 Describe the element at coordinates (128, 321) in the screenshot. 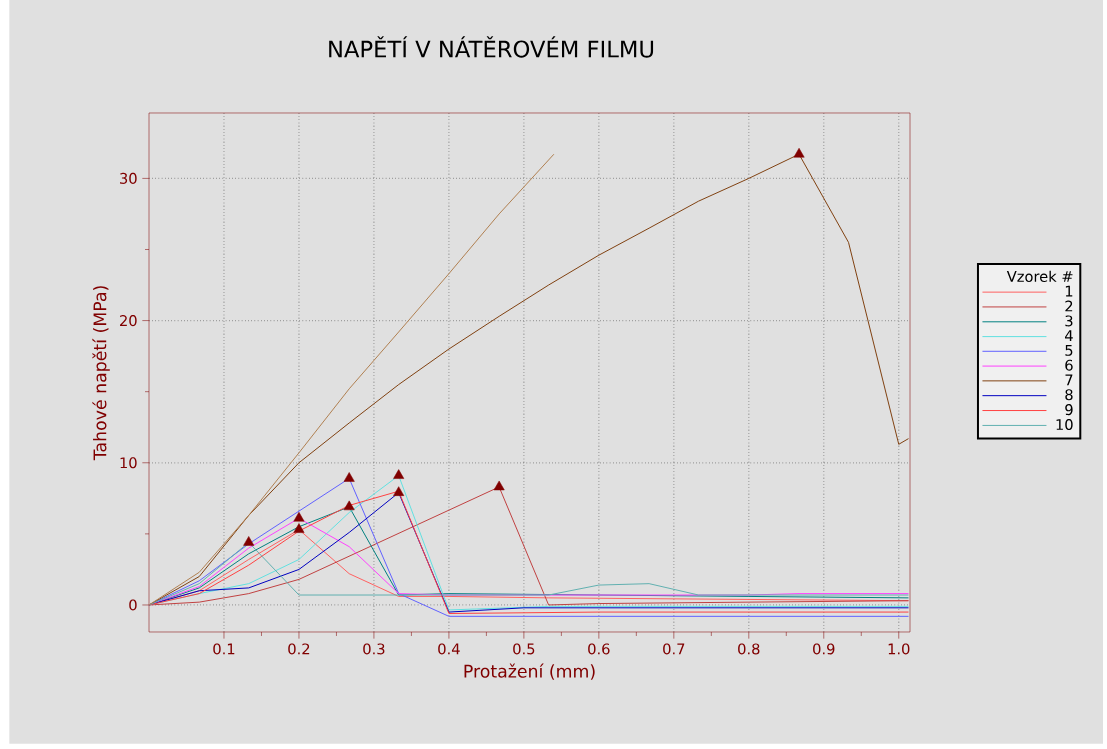

I see `y-tick-label: 20` at that location.